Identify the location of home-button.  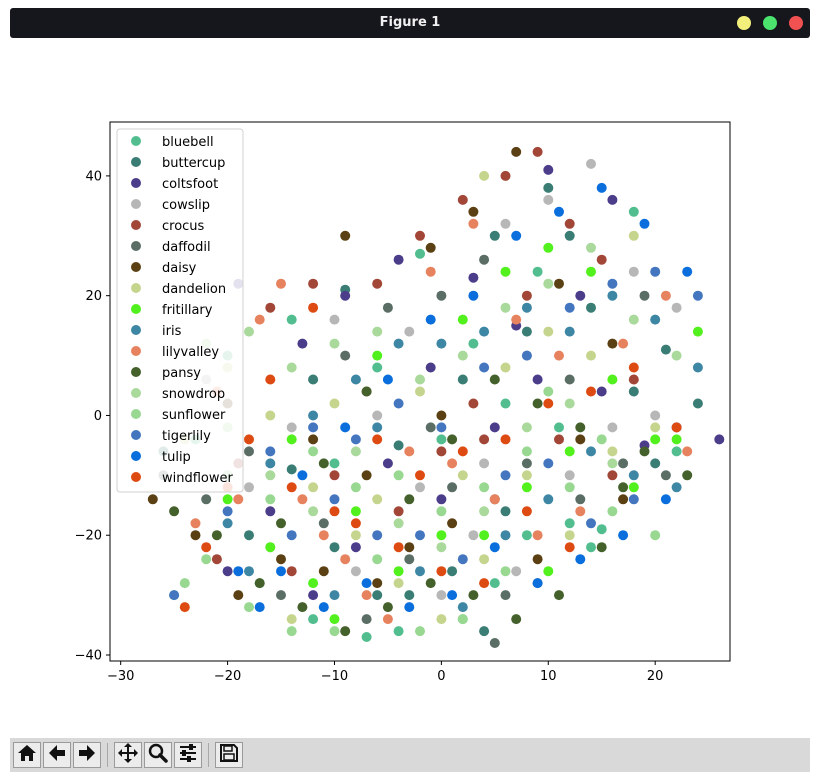
(27, 755).